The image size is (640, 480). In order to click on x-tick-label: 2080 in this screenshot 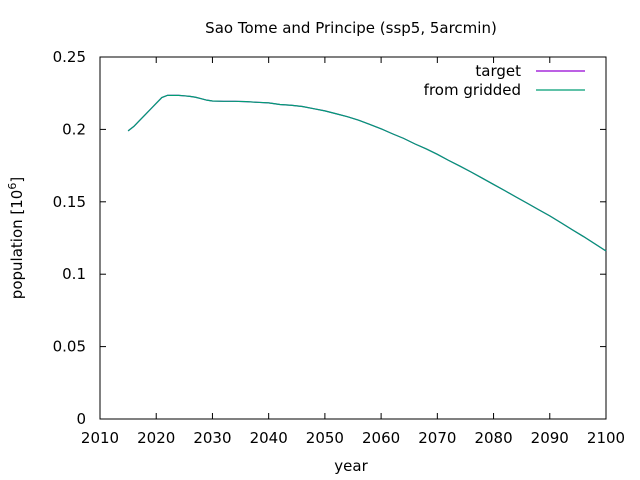, I will do `click(493, 438)`.